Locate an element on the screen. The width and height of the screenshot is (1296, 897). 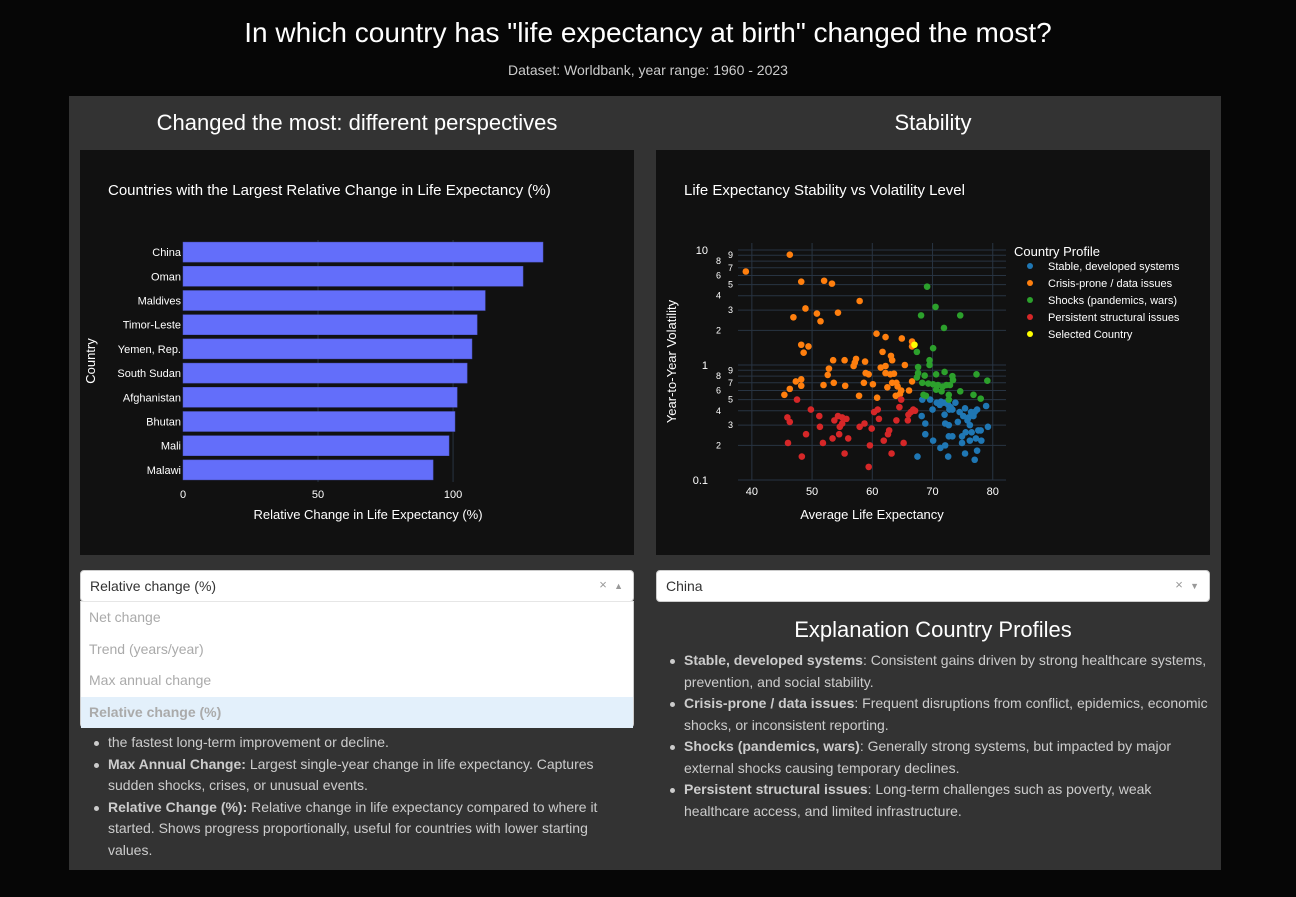
bar-afghanistan is located at coordinates (320, 397).